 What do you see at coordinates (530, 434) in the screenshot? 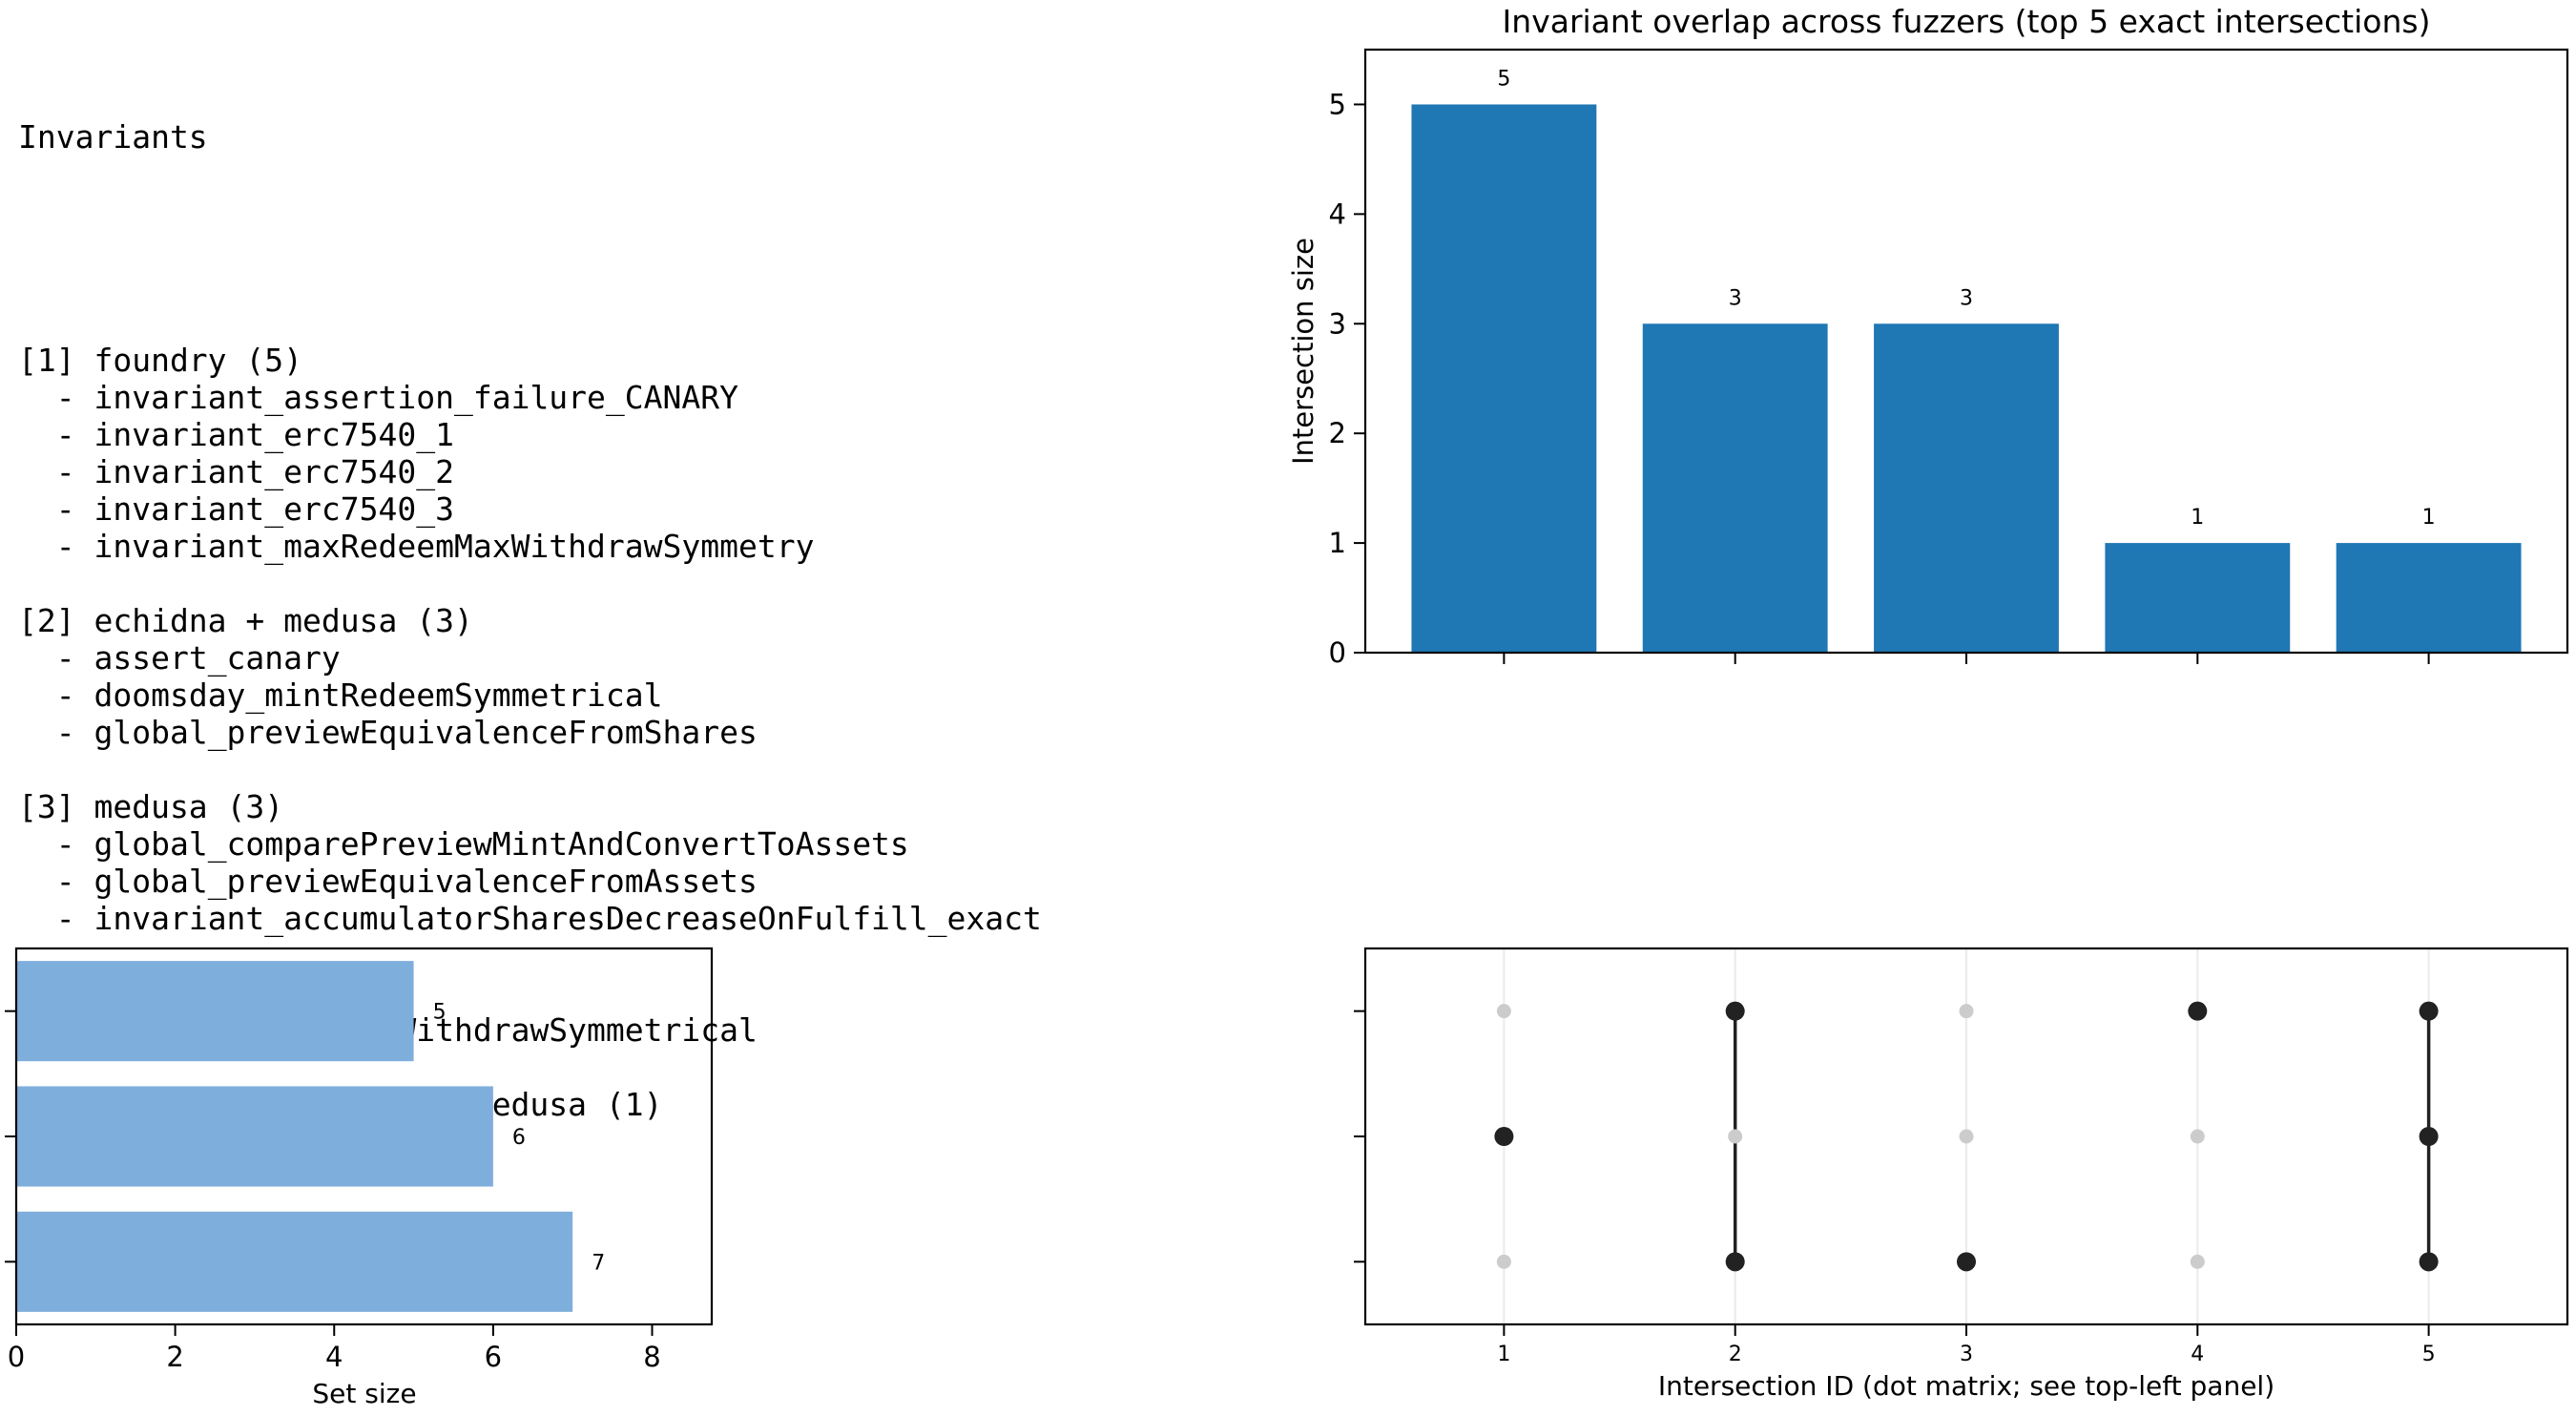
I see `invariant-list-item: - invariant_erc7540_1` at bounding box center [530, 434].